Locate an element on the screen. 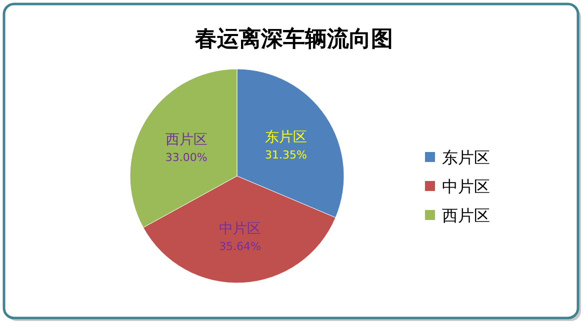  slice-label: 中片区 is located at coordinates (240, 228).